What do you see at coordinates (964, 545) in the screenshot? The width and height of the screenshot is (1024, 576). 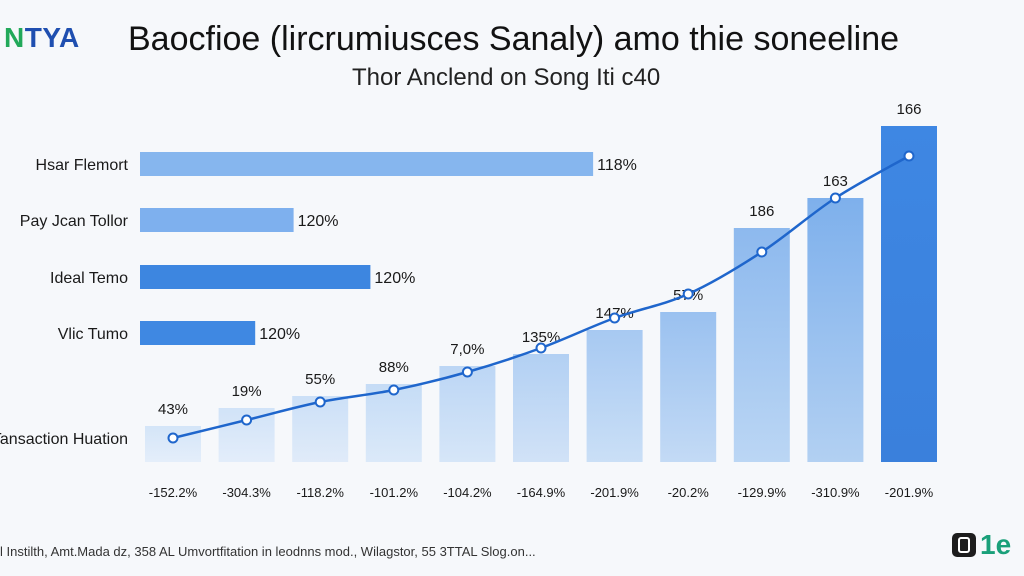 I see `badge-icon` at bounding box center [964, 545].